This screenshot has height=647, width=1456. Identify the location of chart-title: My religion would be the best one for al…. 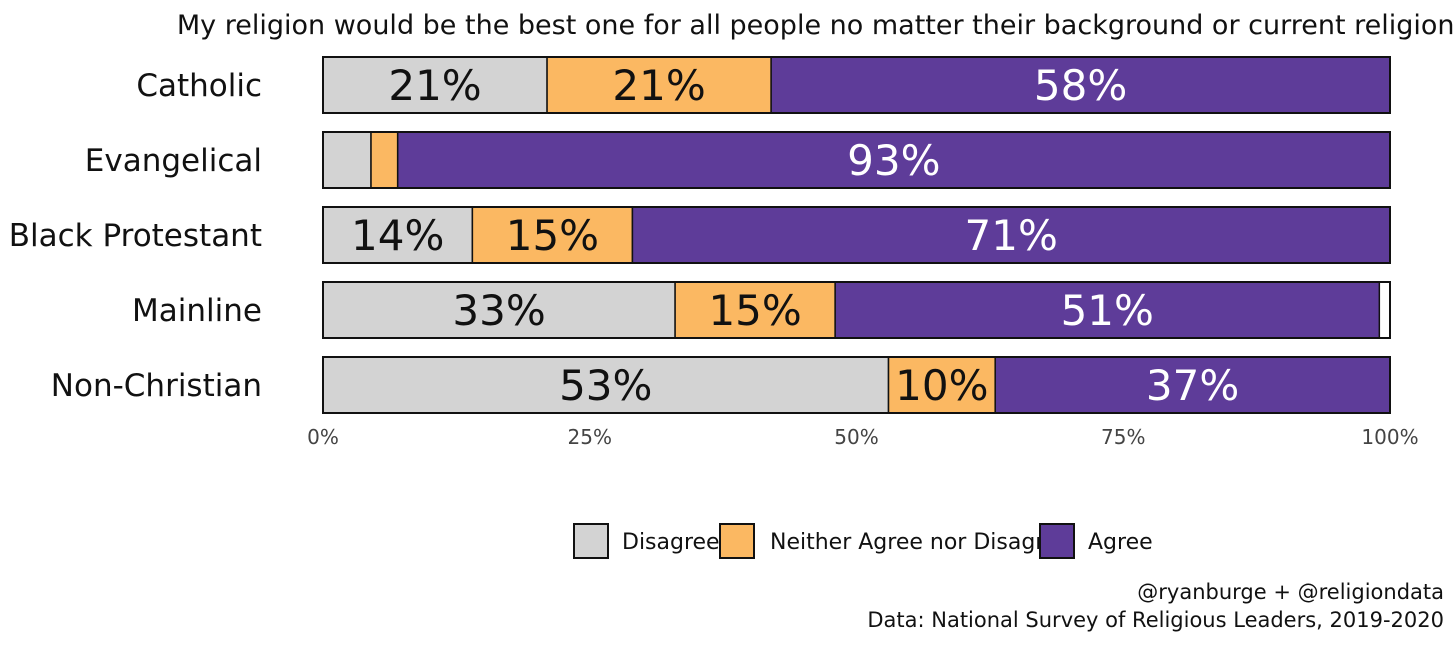
(816, 25).